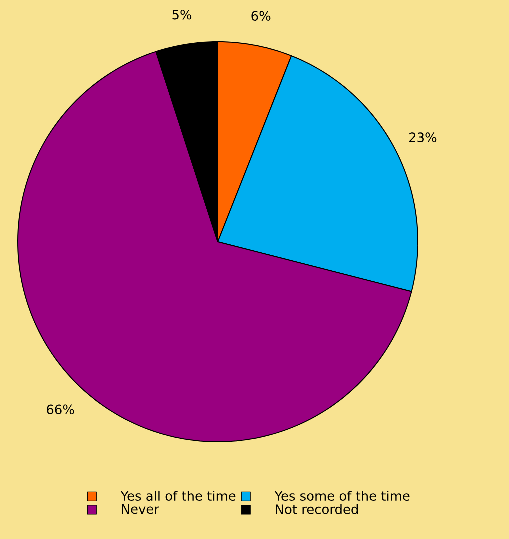 Image resolution: width=509 pixels, height=539 pixels. I want to click on data-label: 23%, so click(423, 137).